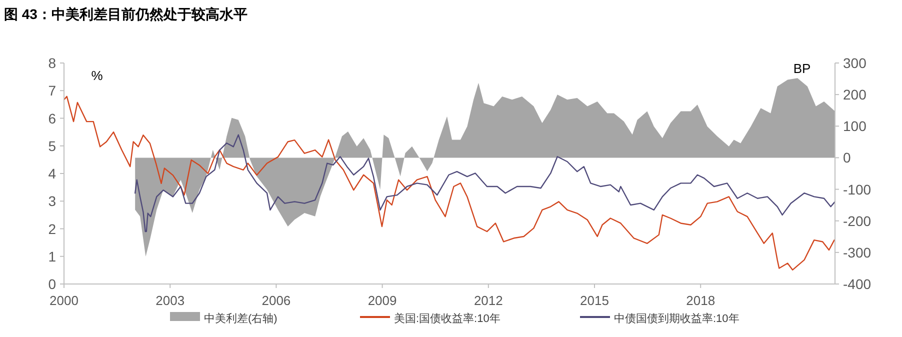  Describe the element at coordinates (447, 318) in the screenshot. I see `legend-label: 美国:国债收益率:10年` at that location.